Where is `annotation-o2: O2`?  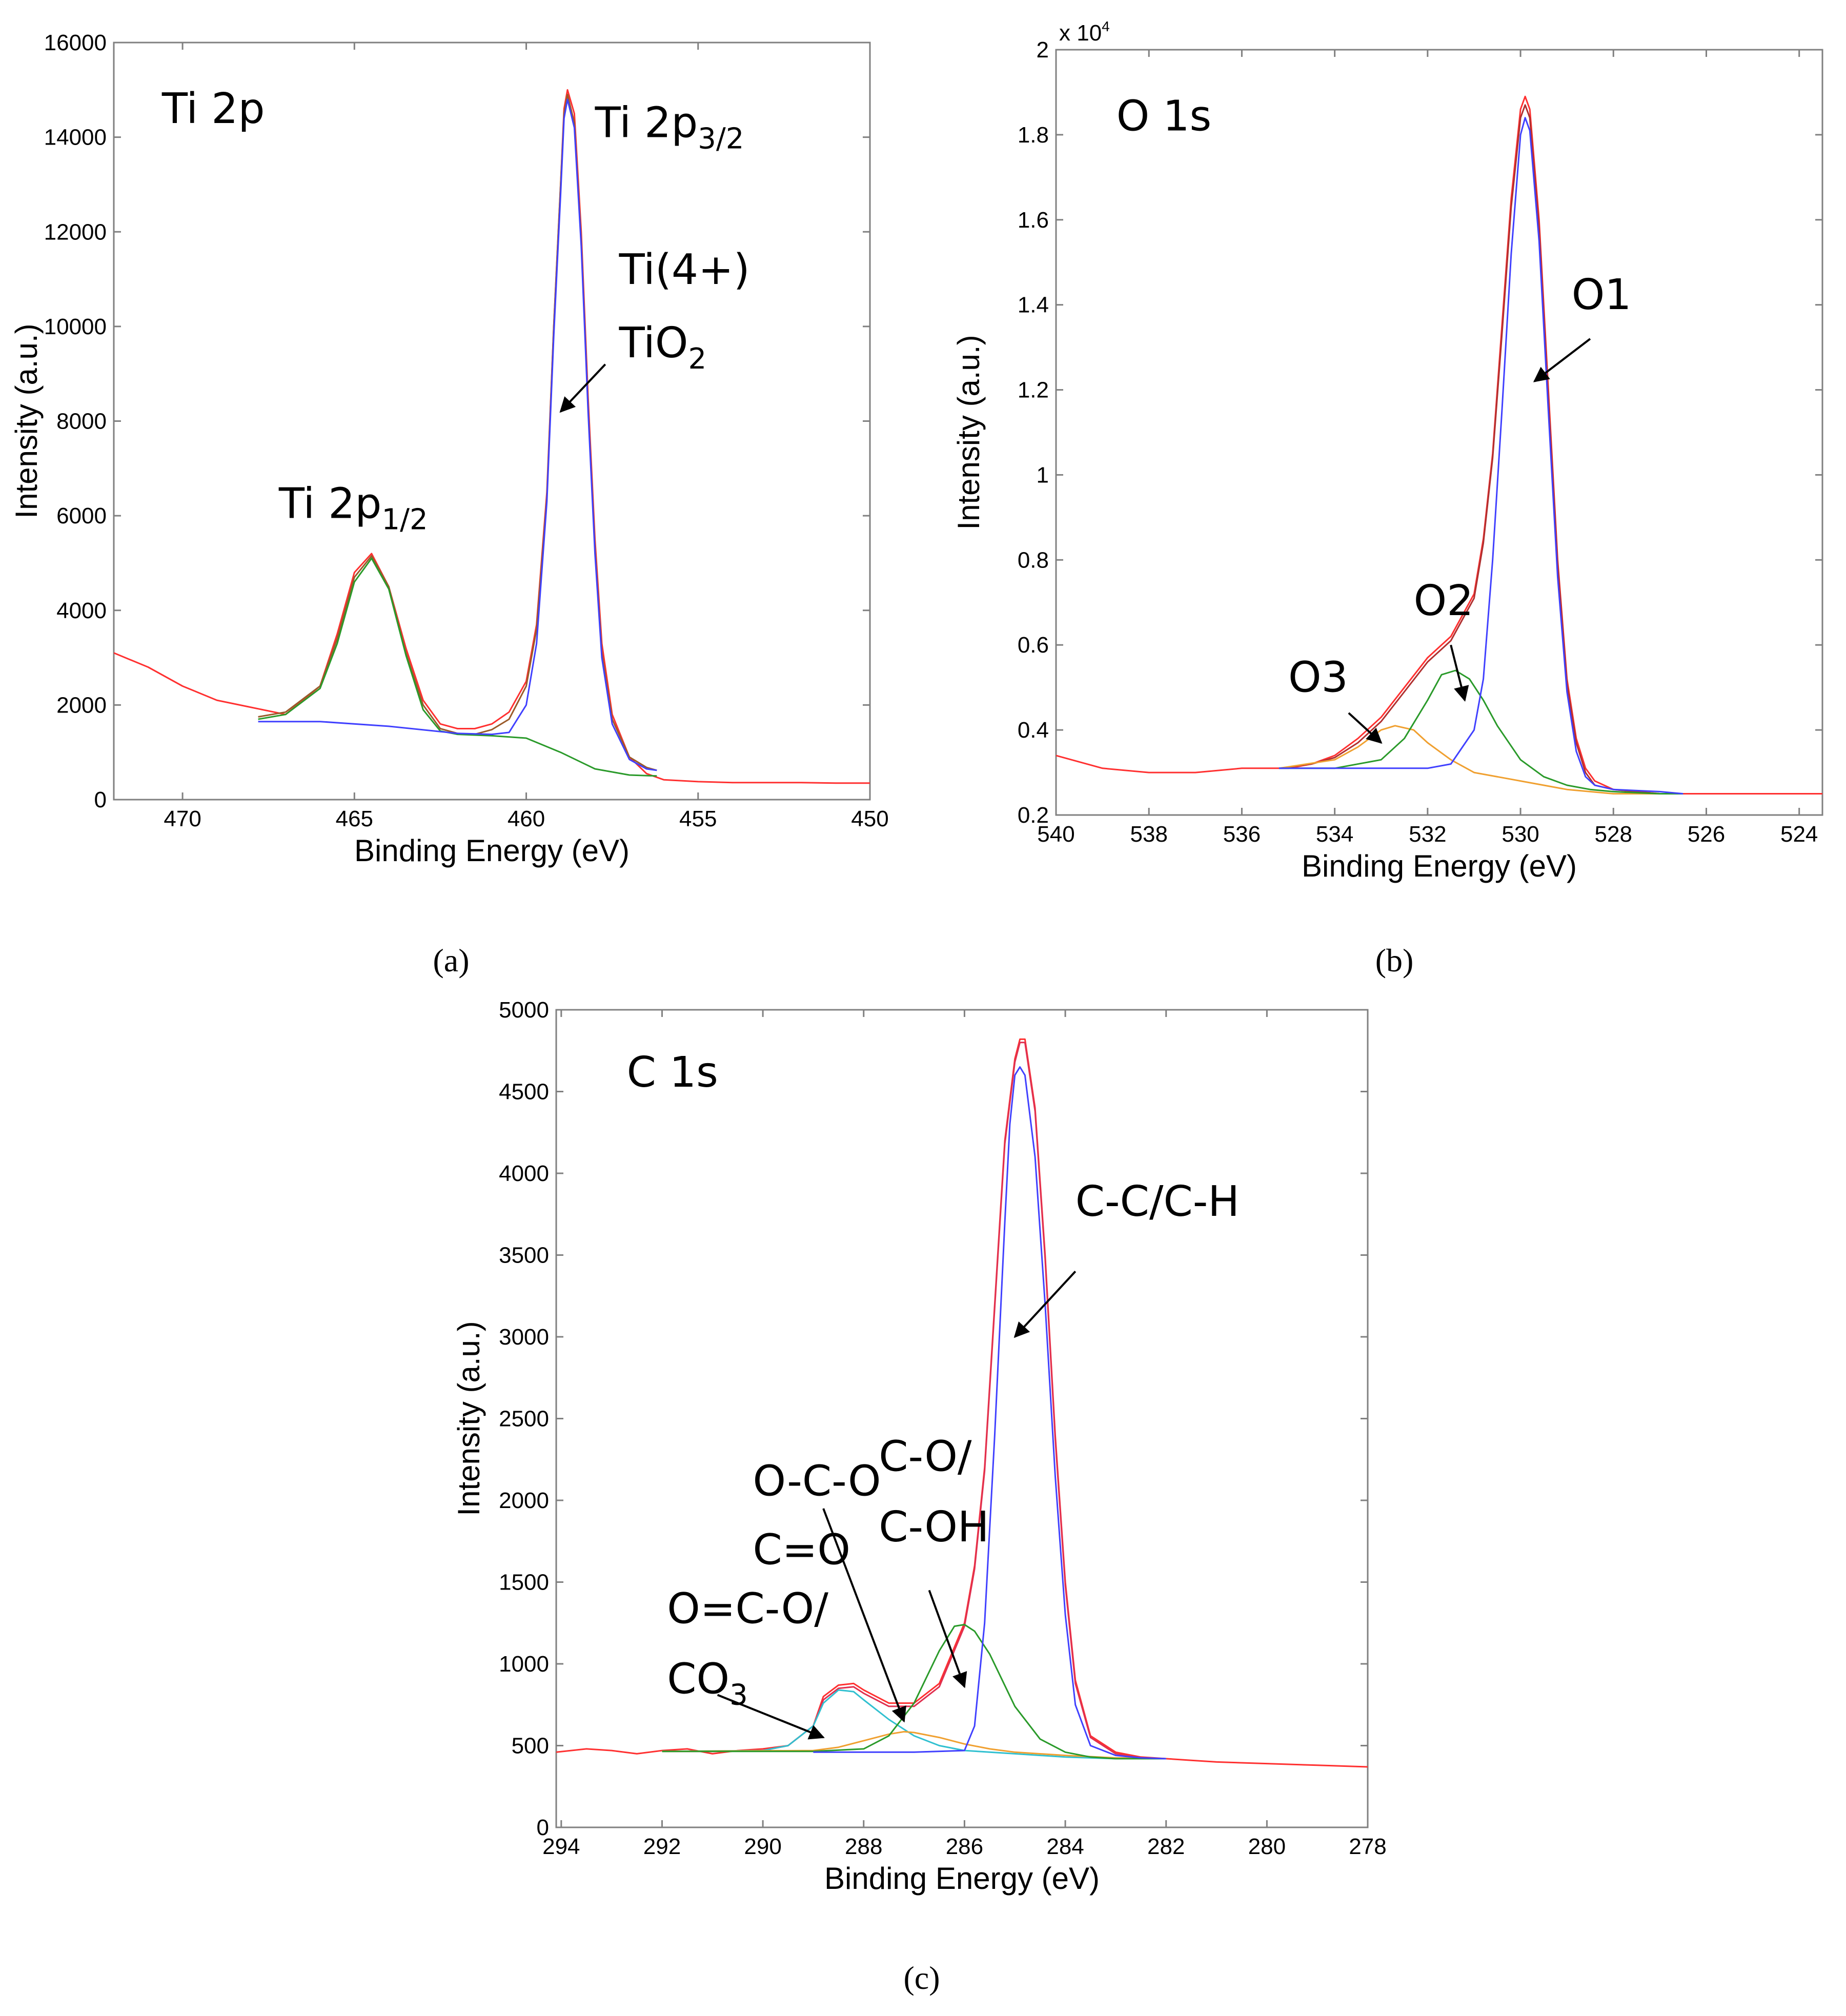
annotation-o2: O2 is located at coordinates (1444, 601).